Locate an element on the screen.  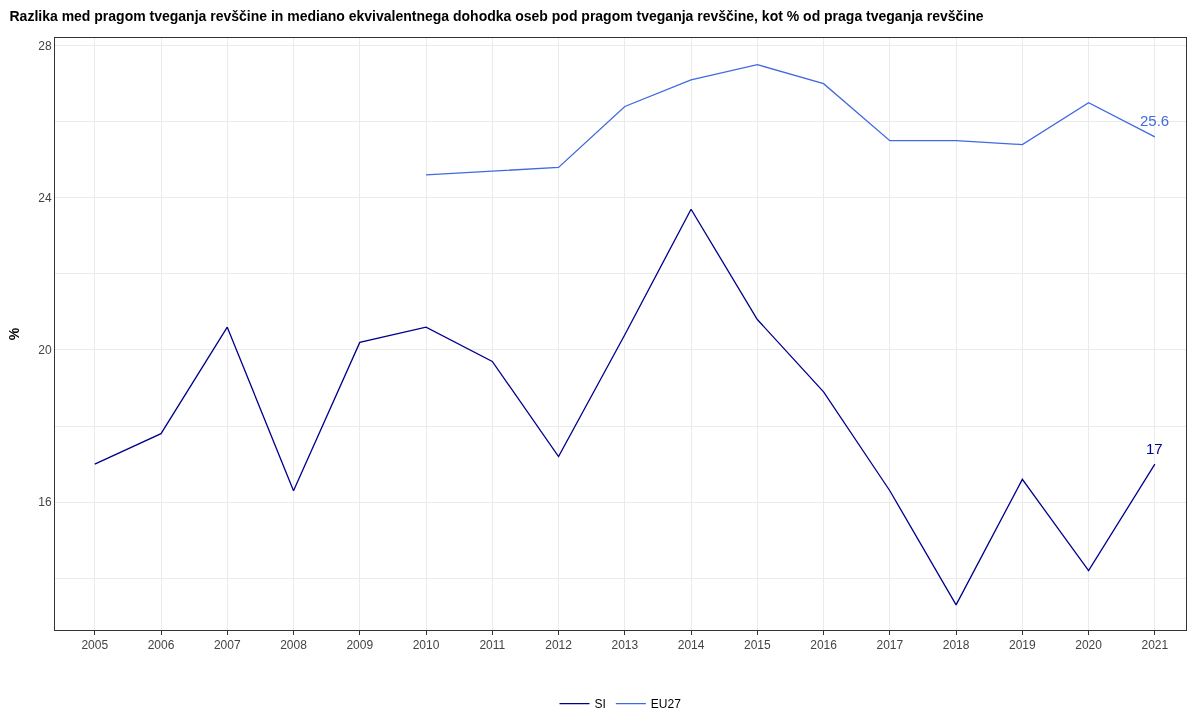
x-tick-label: 2013 is located at coordinates (625, 645).